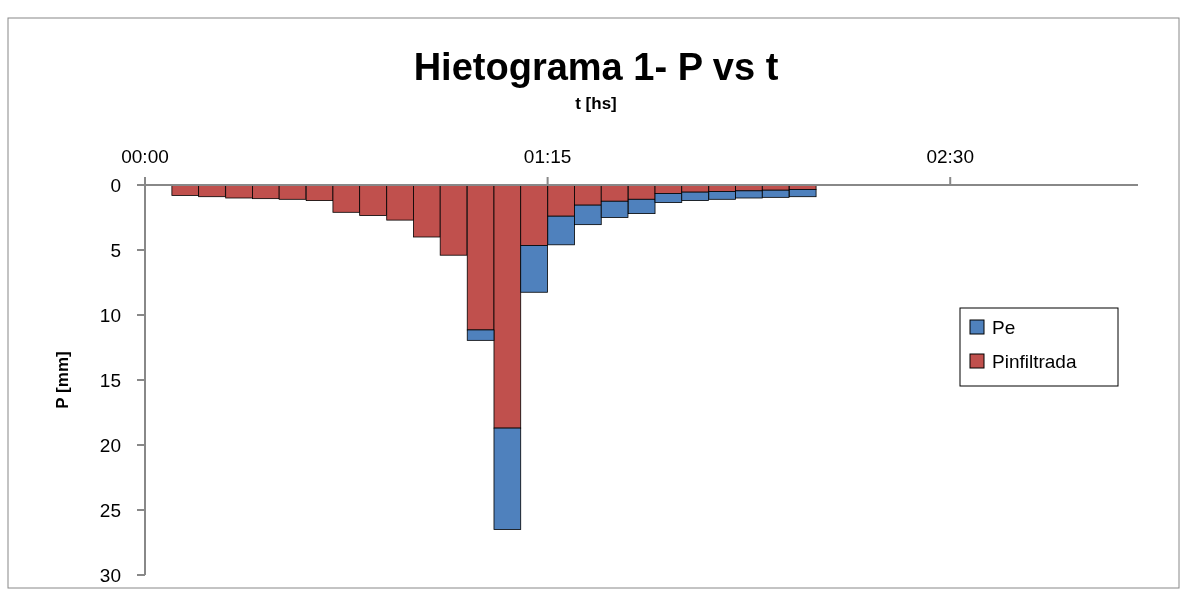 Image resolution: width=1180 pixels, height=589 pixels. What do you see at coordinates (547, 156) in the screenshot?
I see `x-tick-label: 01:15` at bounding box center [547, 156].